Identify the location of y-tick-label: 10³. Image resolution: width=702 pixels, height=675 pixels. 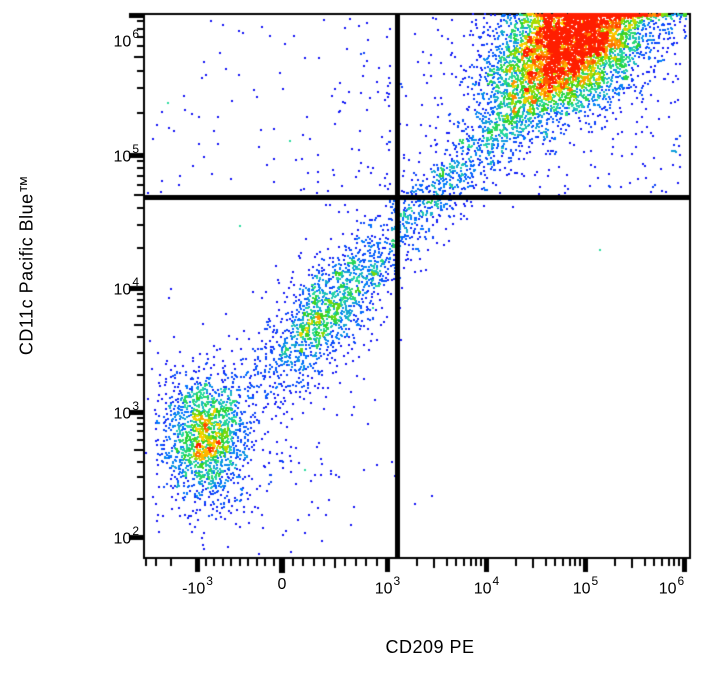
(126, 411).